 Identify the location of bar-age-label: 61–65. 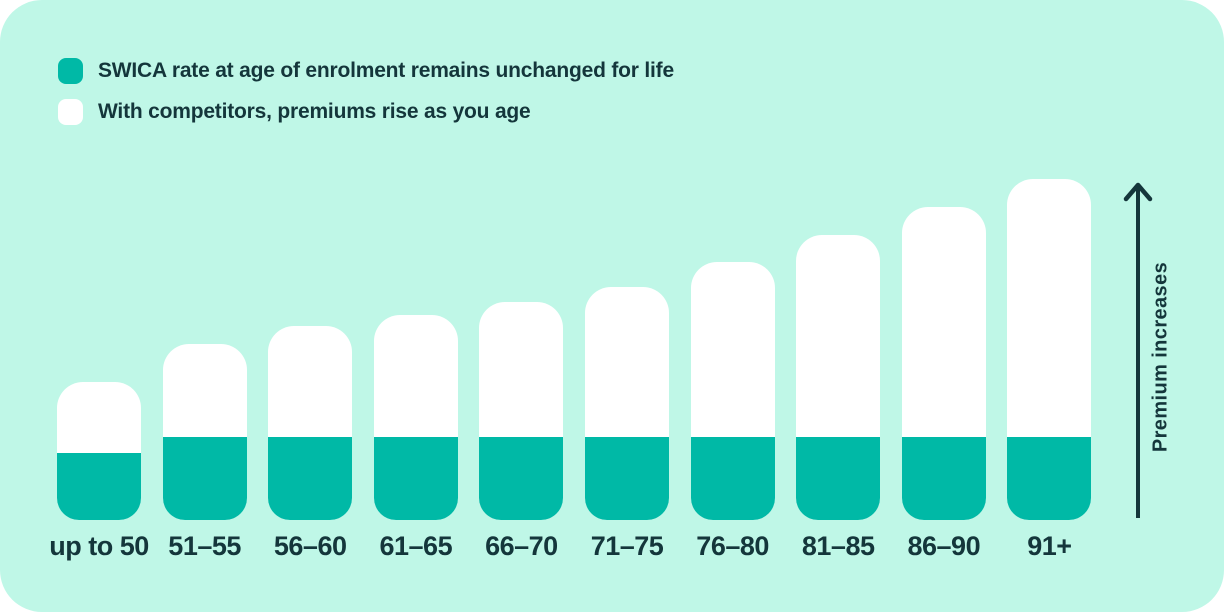
(416, 546).